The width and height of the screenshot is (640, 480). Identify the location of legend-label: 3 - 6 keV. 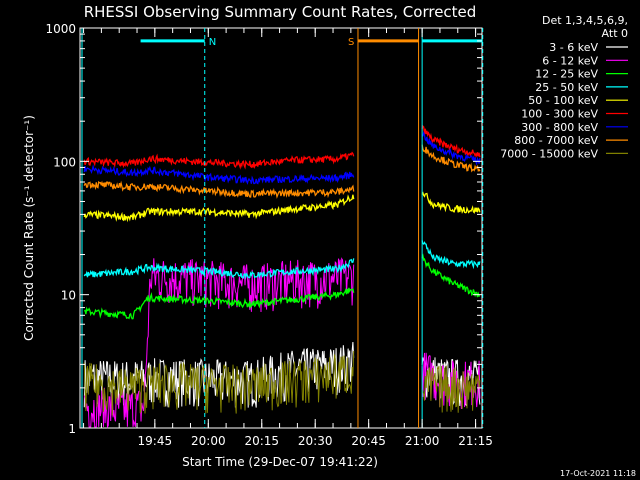
(573, 47).